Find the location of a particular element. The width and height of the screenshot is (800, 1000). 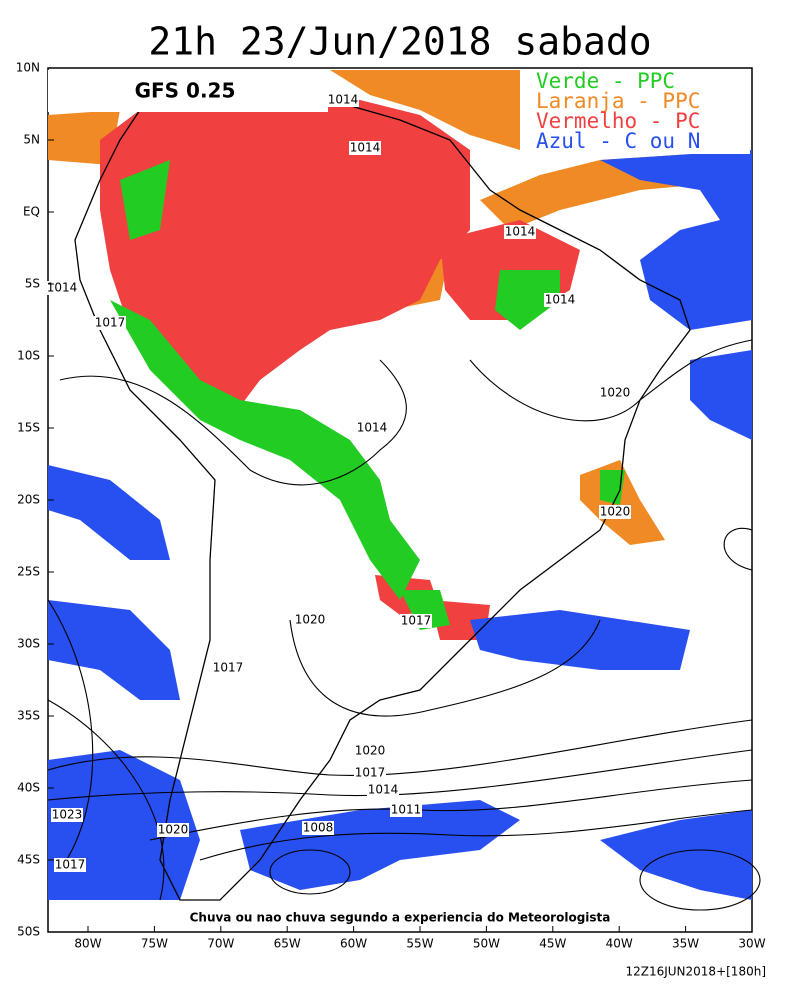

gfs-background is located at coordinates (188, 91).